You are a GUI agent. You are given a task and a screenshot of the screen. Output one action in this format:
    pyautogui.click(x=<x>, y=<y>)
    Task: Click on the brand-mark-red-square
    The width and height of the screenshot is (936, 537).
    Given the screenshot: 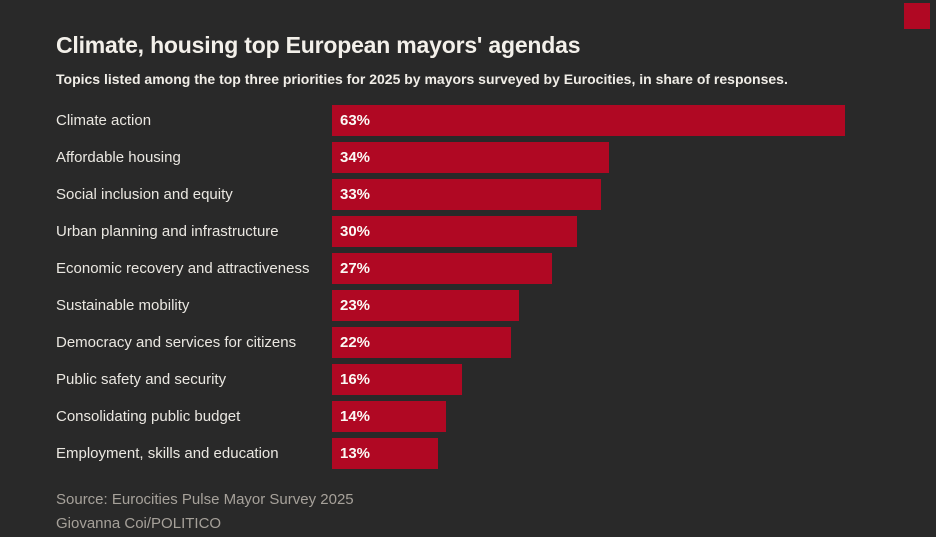 What is the action you would take?
    pyautogui.click(x=917, y=16)
    